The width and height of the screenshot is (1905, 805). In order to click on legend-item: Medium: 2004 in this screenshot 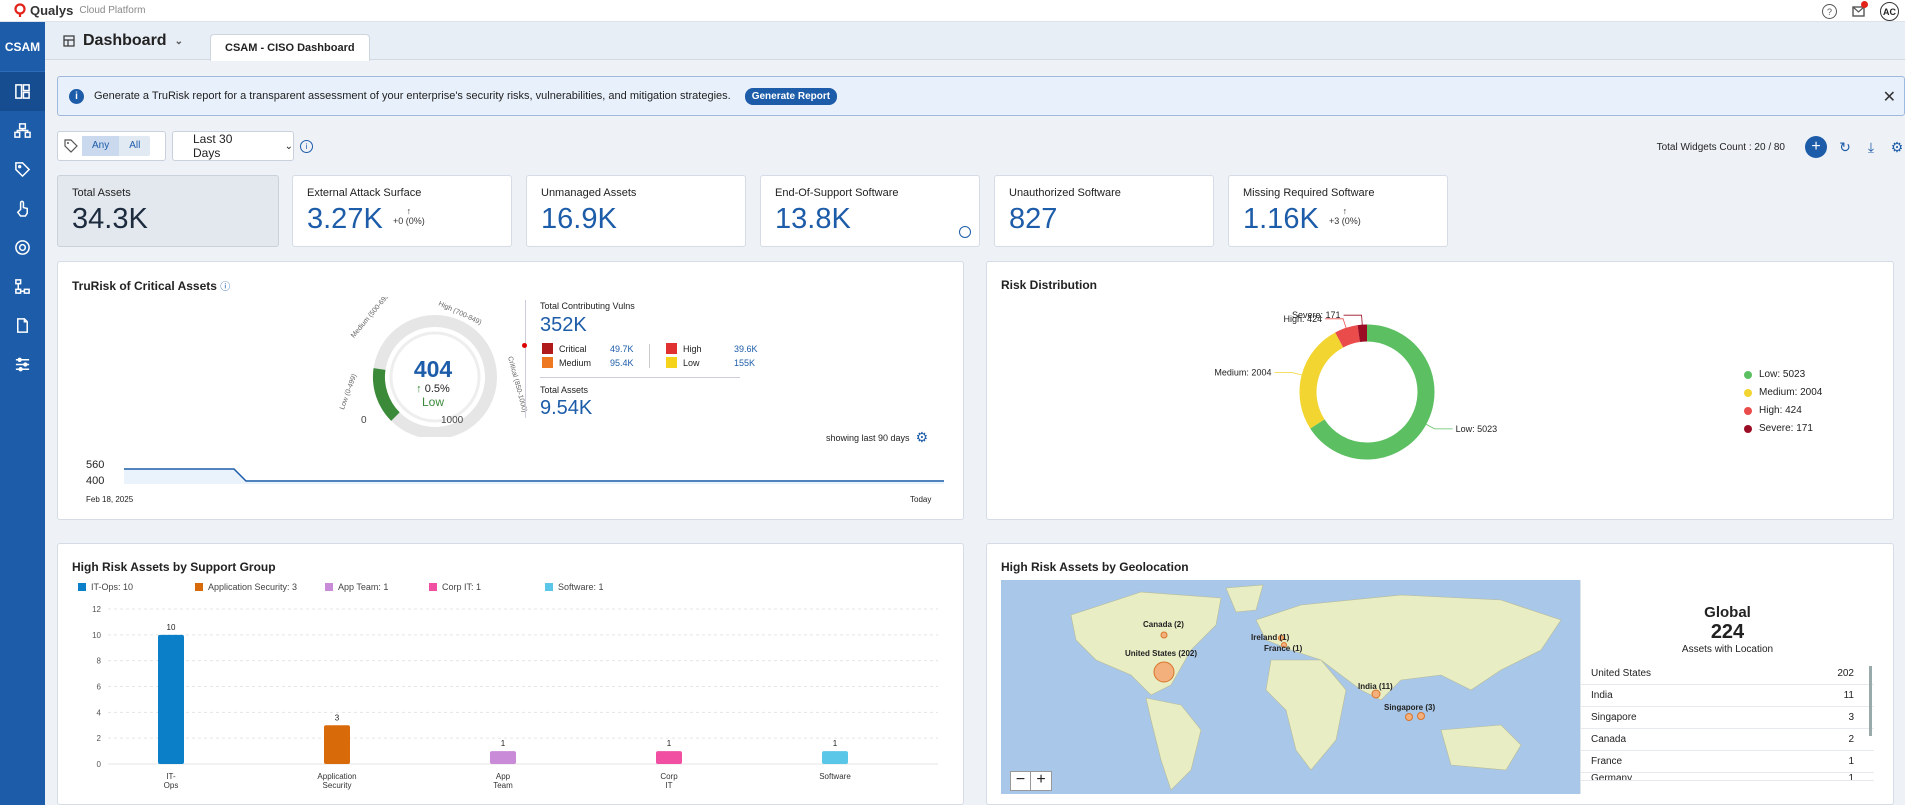, I will do `click(1783, 393)`.